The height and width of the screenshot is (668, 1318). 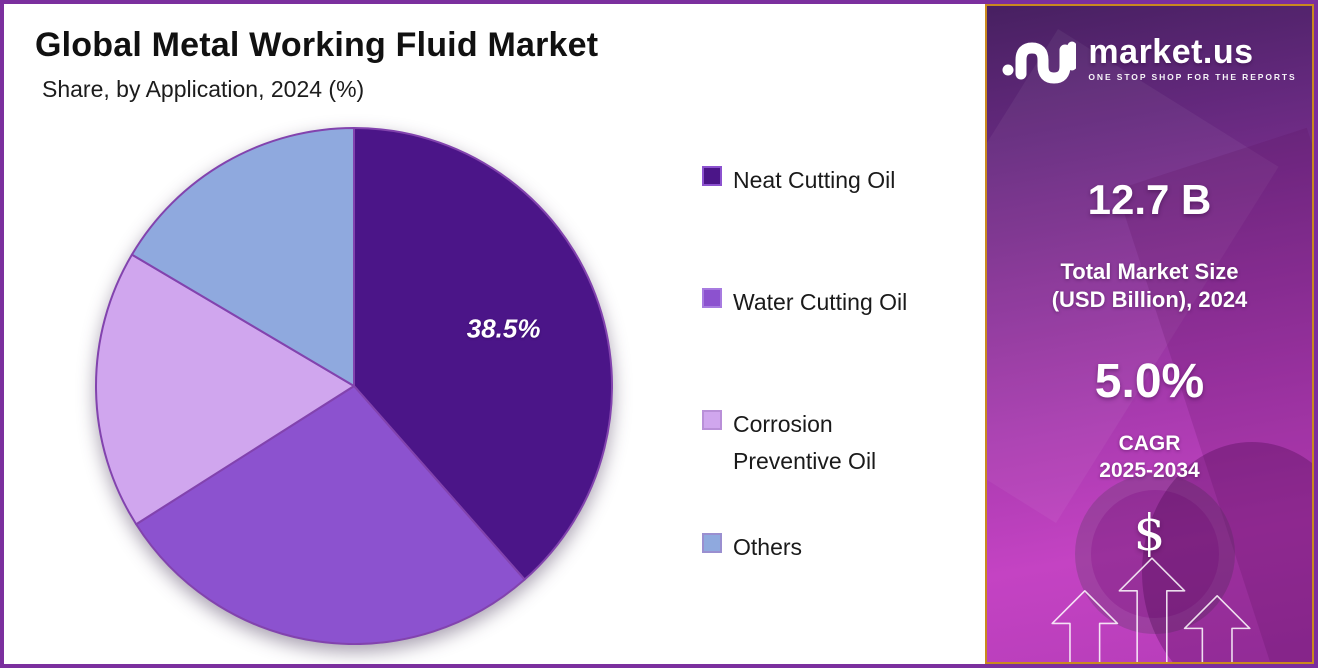 What do you see at coordinates (817, 547) in the screenshot?
I see `legend-item-others: Others` at bounding box center [817, 547].